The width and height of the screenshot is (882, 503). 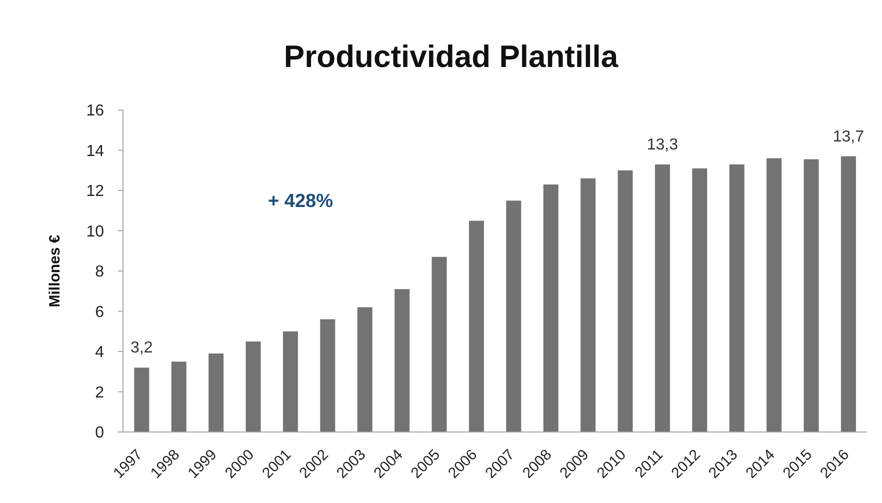 I want to click on data-label: 13,3, so click(x=662, y=145).